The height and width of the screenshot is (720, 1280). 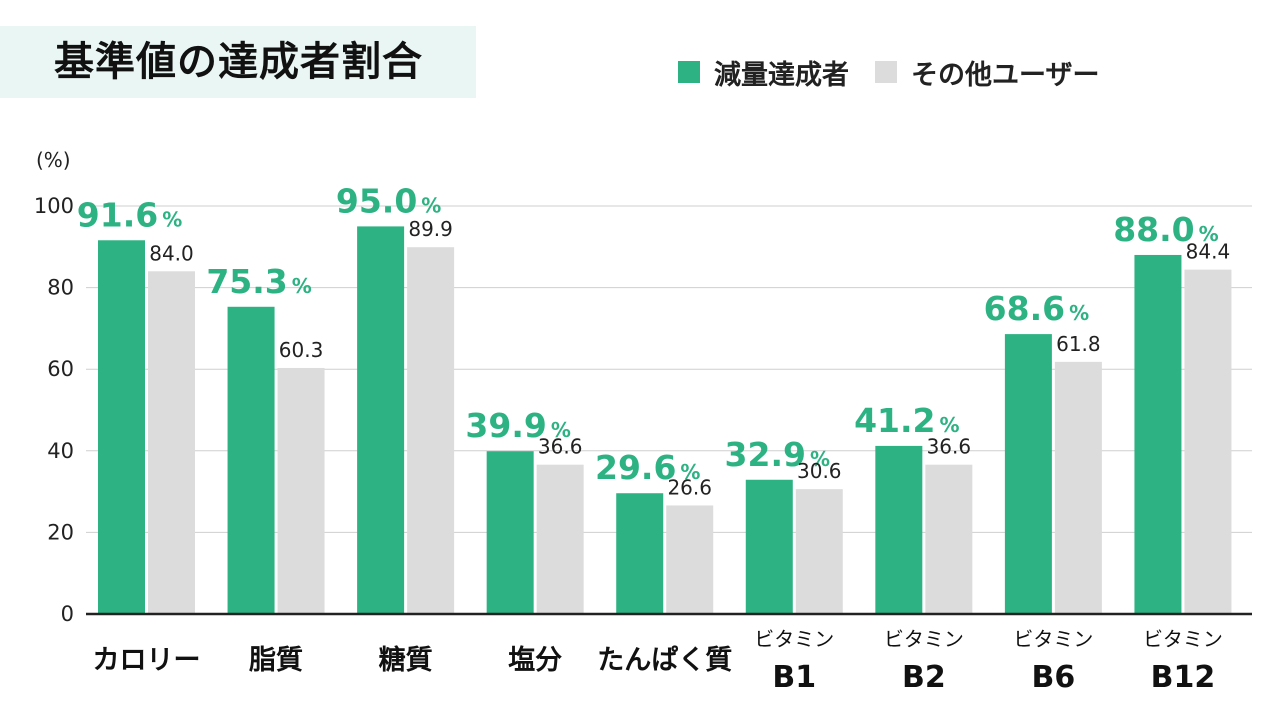 I want to click on x-category-label-line2: B12, so click(x=1183, y=677).